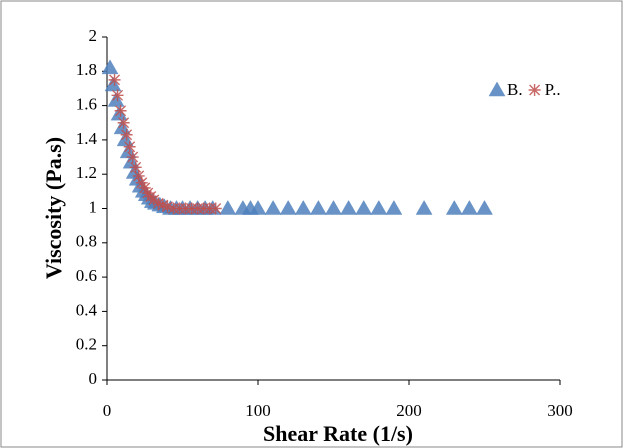  What do you see at coordinates (86, 69) in the screenshot?
I see `y-tick-label: 1.8` at bounding box center [86, 69].